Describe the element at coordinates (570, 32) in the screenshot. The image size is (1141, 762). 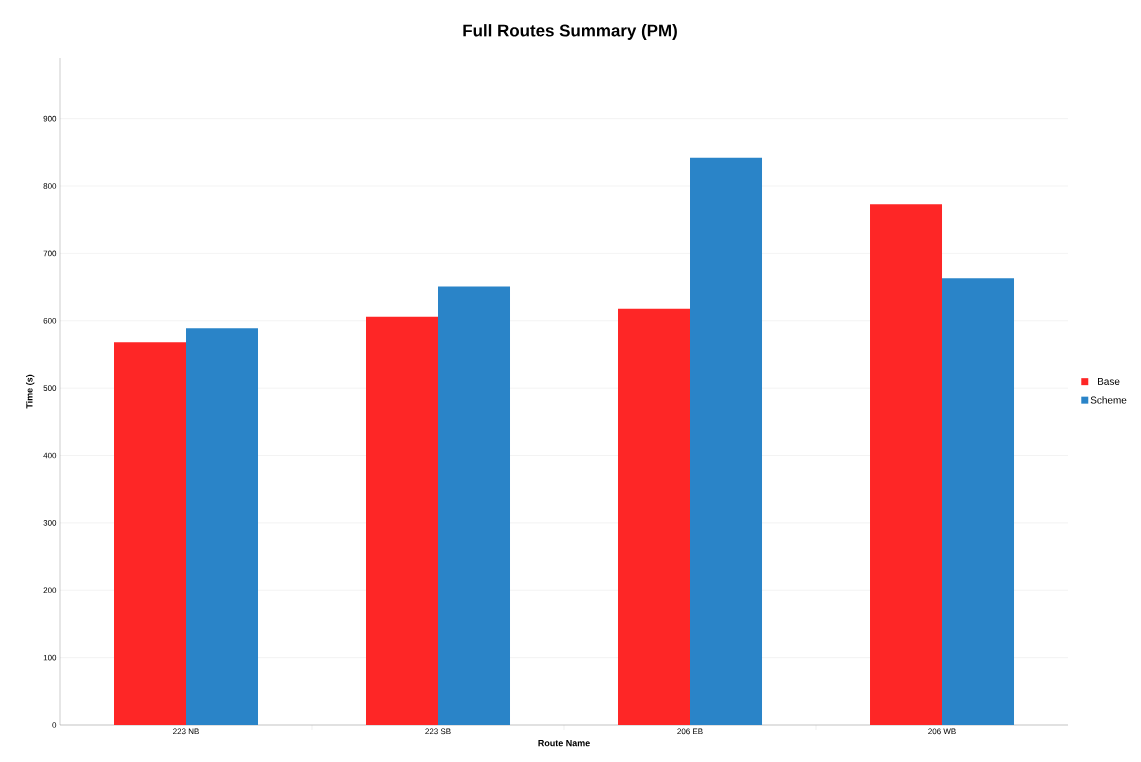
I see `chart-title: Full Routes Summary (PM)` at that location.